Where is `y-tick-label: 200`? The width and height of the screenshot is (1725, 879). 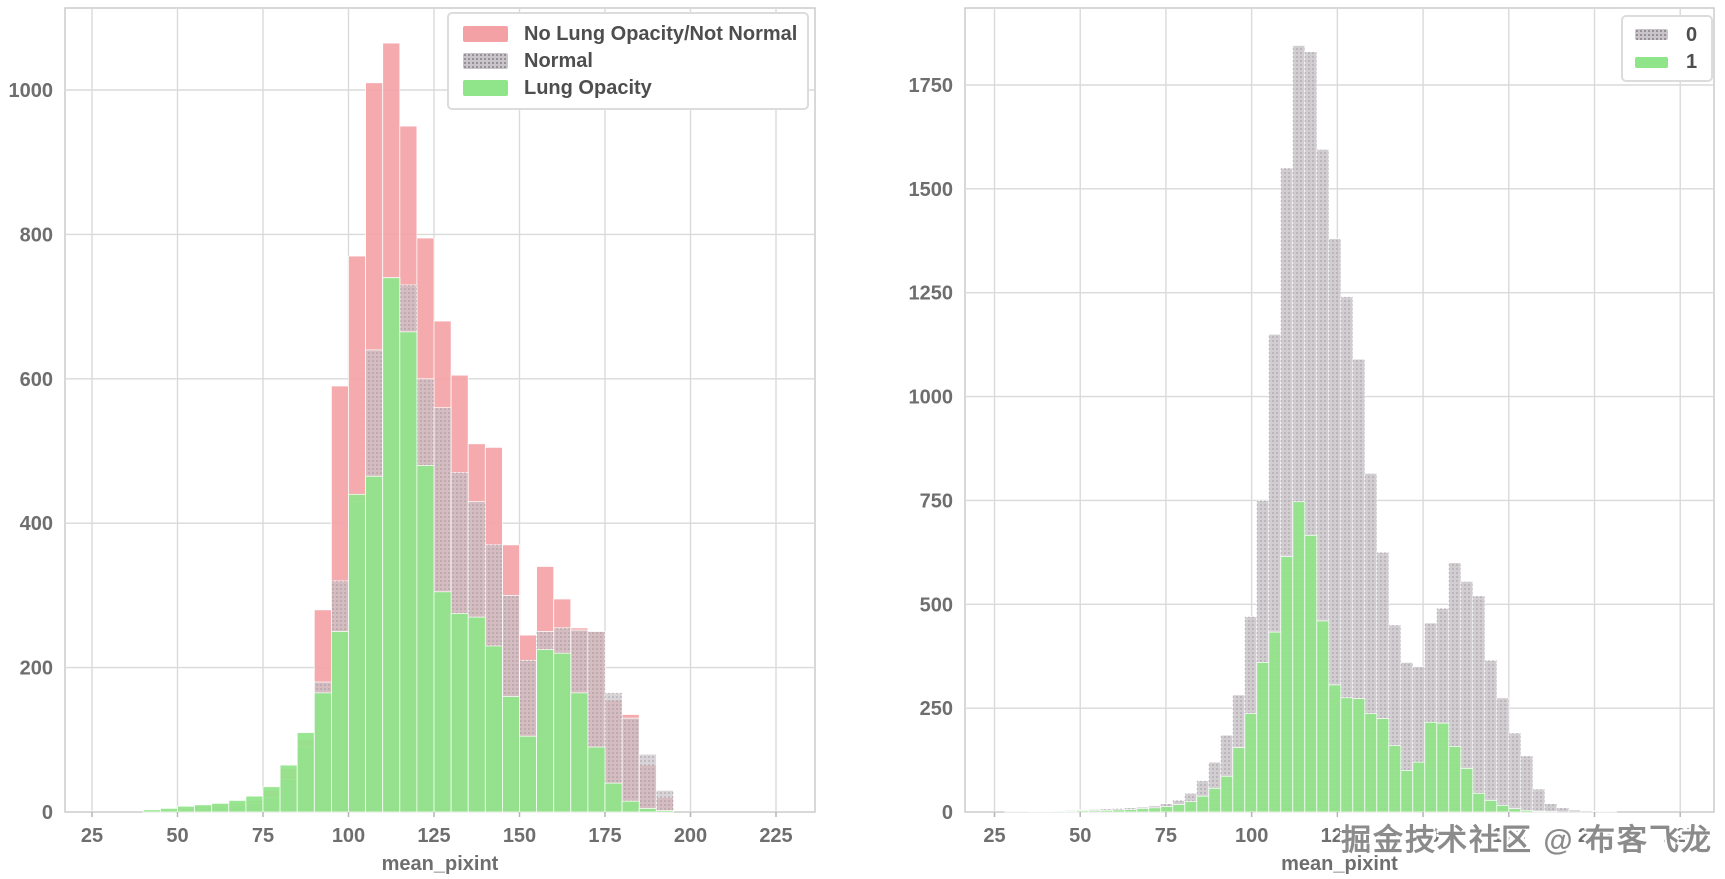 y-tick-label: 200 is located at coordinates (36, 669).